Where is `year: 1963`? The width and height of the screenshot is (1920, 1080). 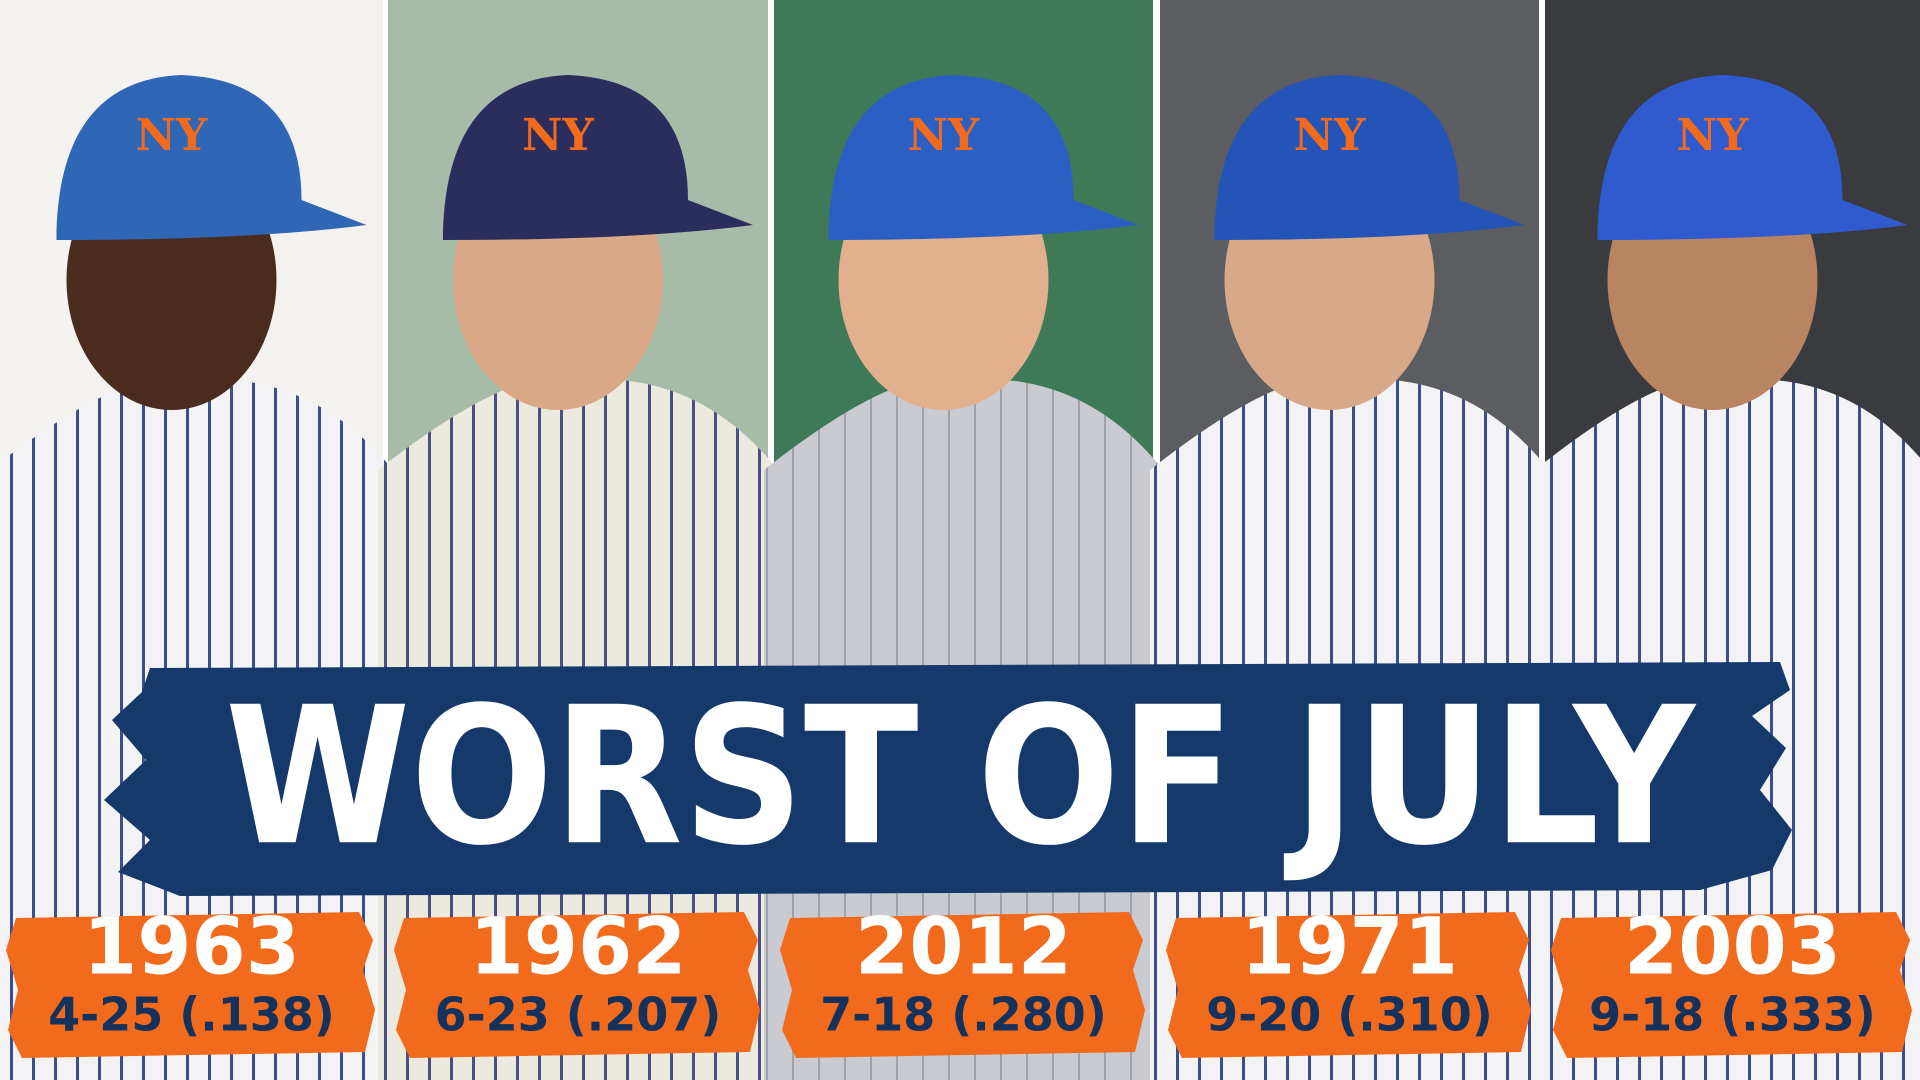 year: 1963 is located at coordinates (191, 947).